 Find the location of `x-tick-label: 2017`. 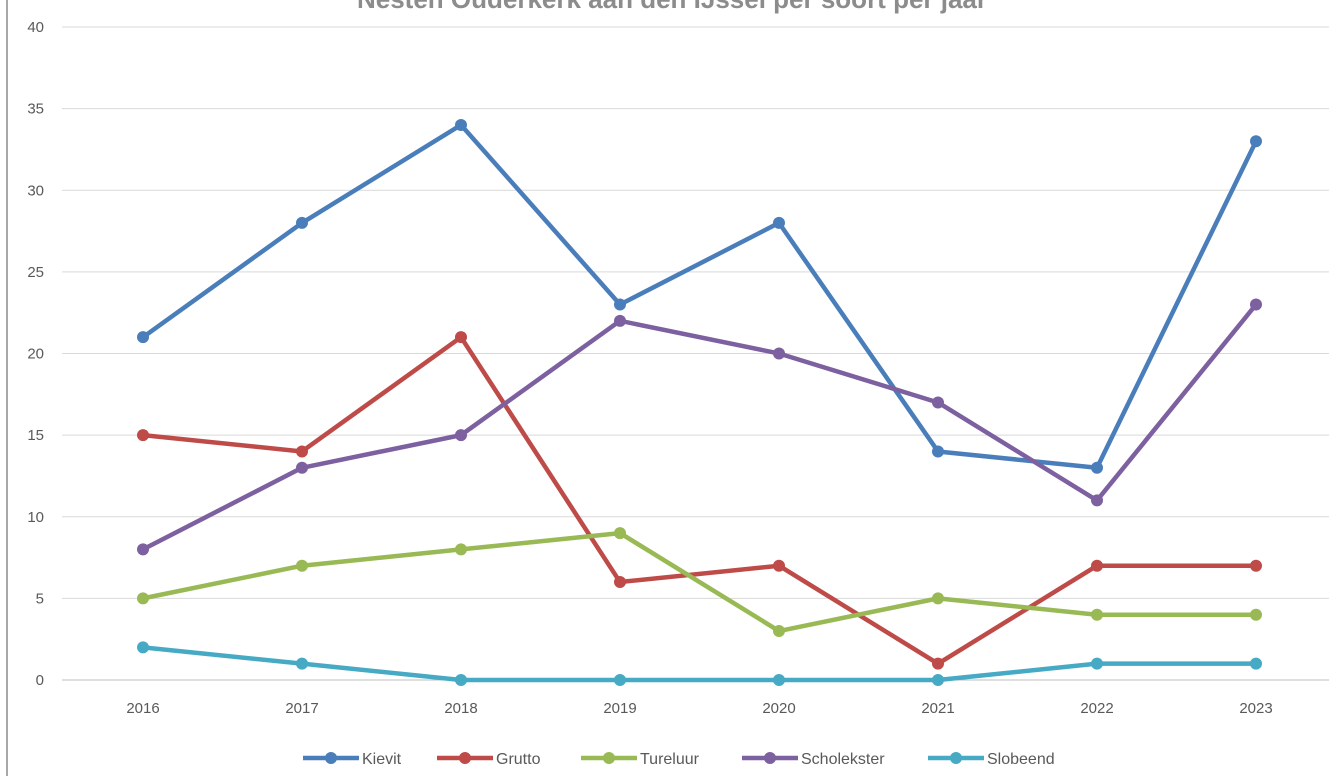

x-tick-label: 2017 is located at coordinates (301, 708).